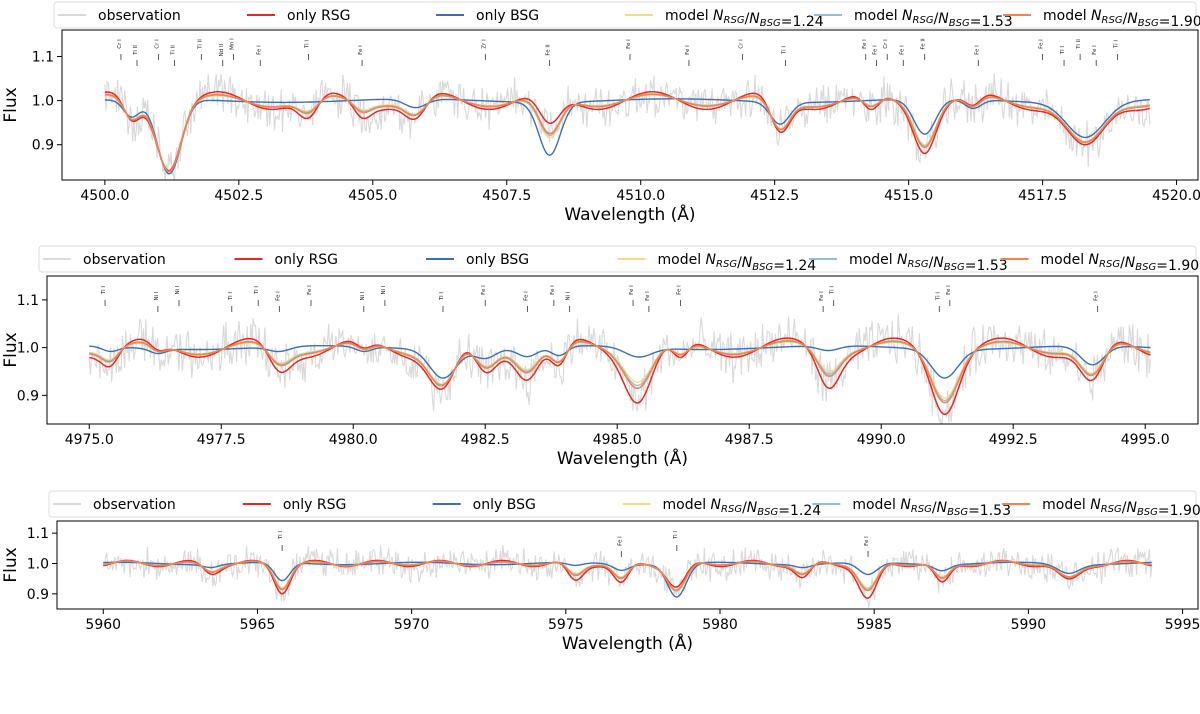 This screenshot has height=714, width=1200. I want to click on x-tick-label: 4500.0, so click(104, 196).